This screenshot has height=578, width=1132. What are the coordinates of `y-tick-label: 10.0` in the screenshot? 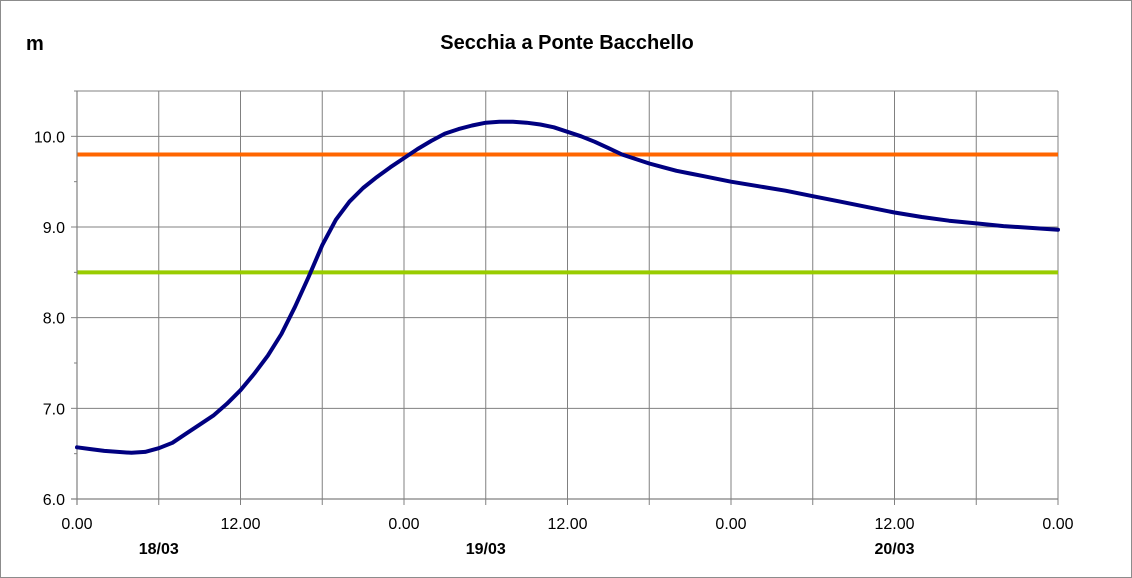 It's located at (49, 137).